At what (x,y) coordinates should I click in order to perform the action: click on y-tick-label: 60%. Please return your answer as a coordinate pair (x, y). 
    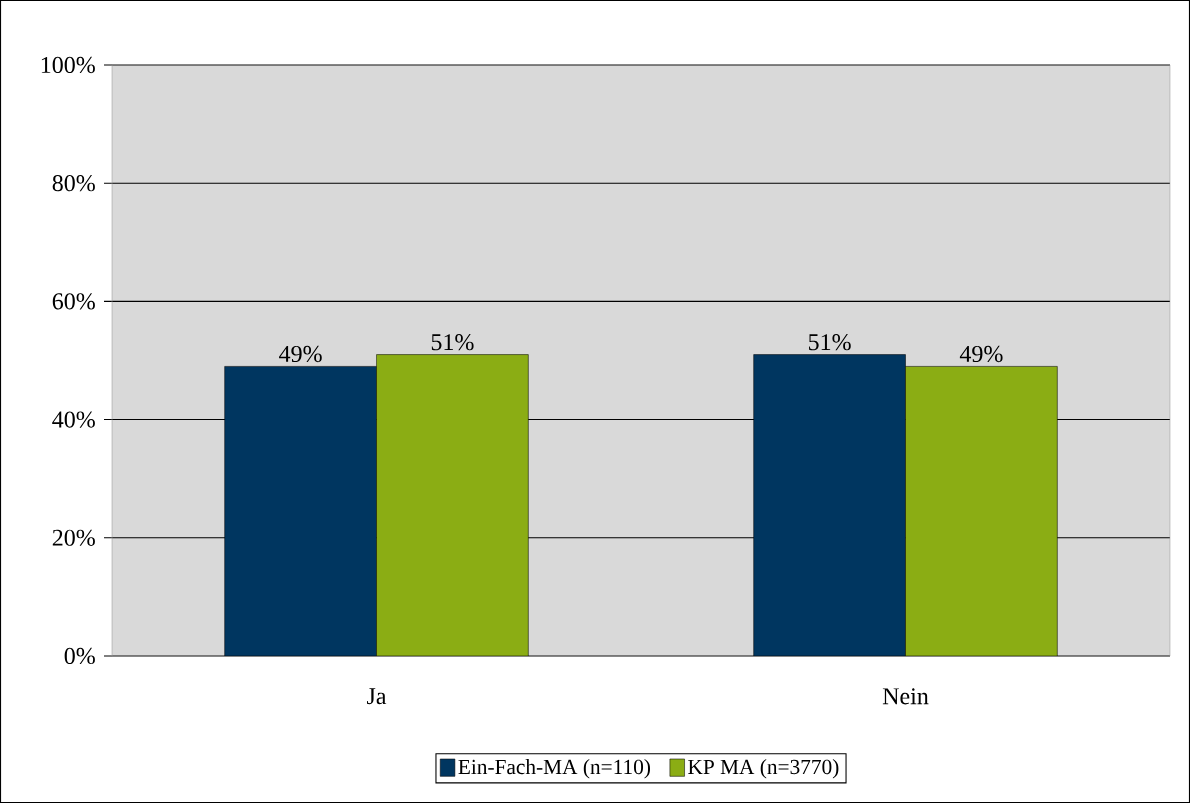
    Looking at the image, I should click on (73, 301).